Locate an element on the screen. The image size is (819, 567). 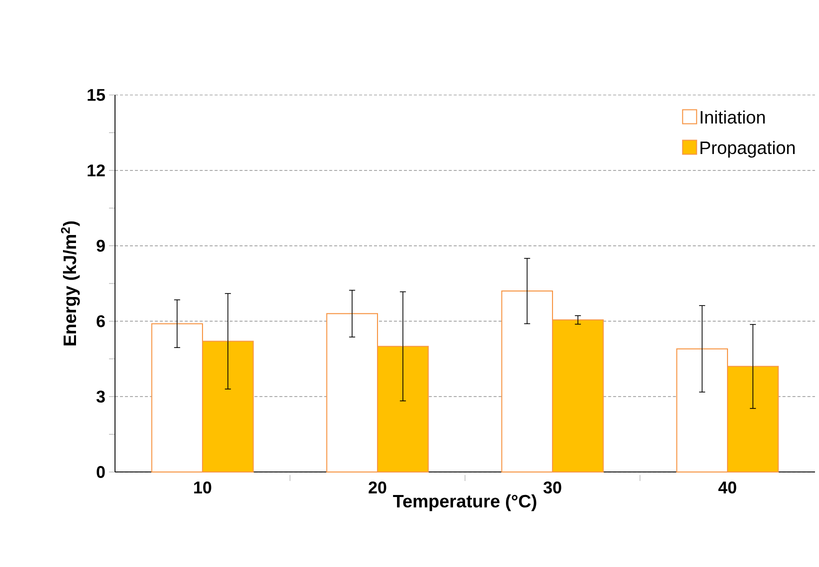
y-tick-label: 15 is located at coordinates (97, 95).